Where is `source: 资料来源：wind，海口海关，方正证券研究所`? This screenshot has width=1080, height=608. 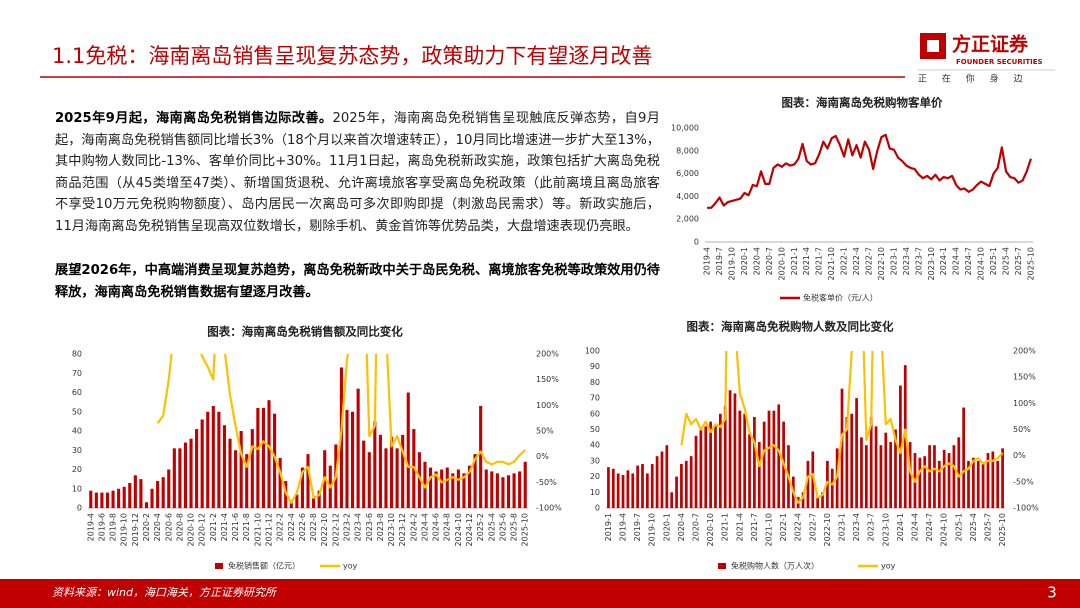
source: 资料来源：wind，海口海关，方正证券研究所 is located at coordinates (165, 592).